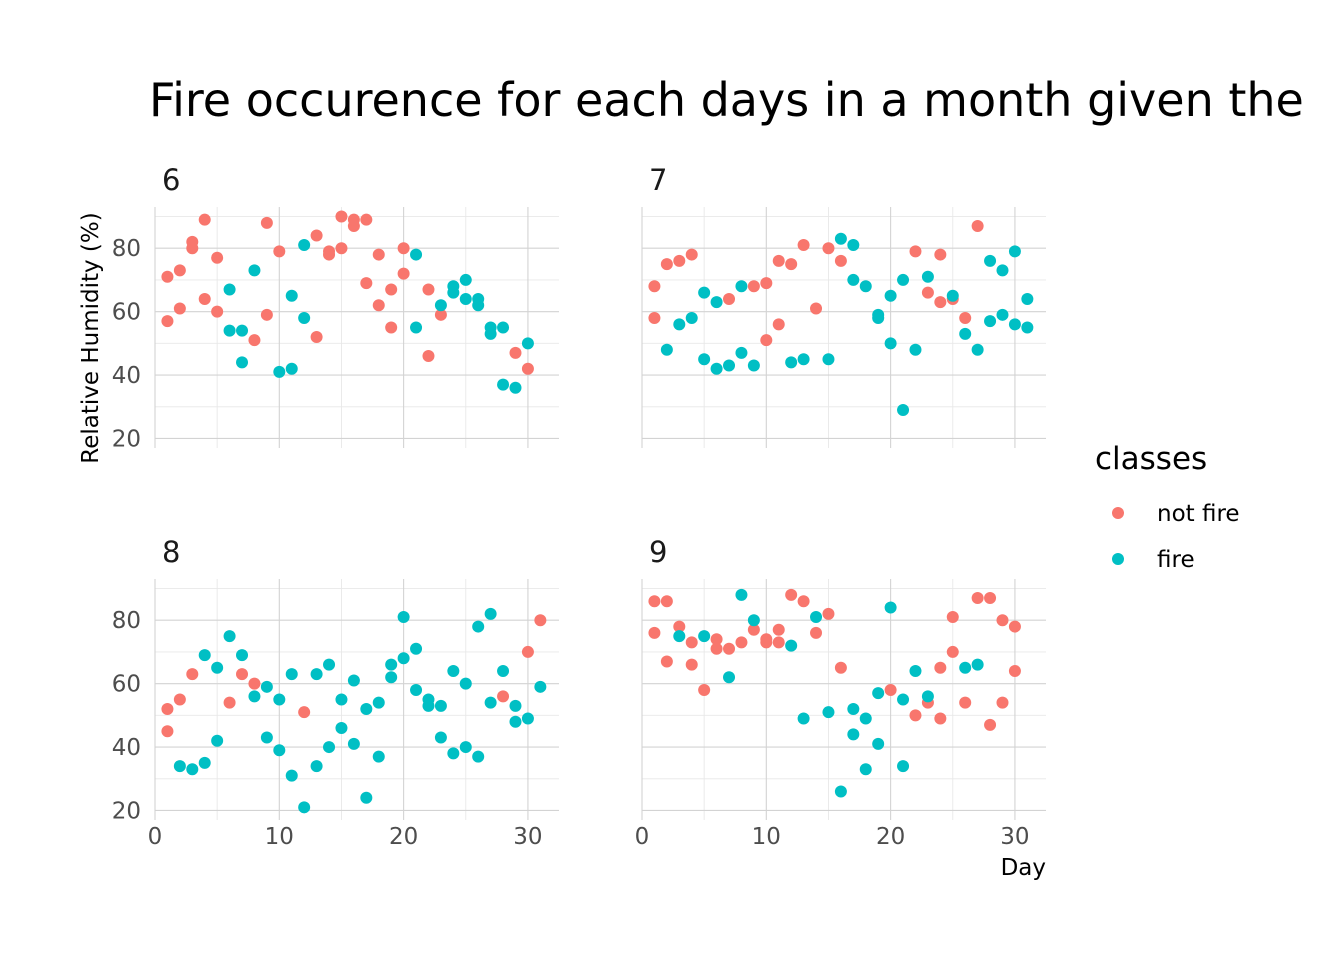  What do you see at coordinates (658, 180) in the screenshot?
I see `facet-label: 7` at bounding box center [658, 180].